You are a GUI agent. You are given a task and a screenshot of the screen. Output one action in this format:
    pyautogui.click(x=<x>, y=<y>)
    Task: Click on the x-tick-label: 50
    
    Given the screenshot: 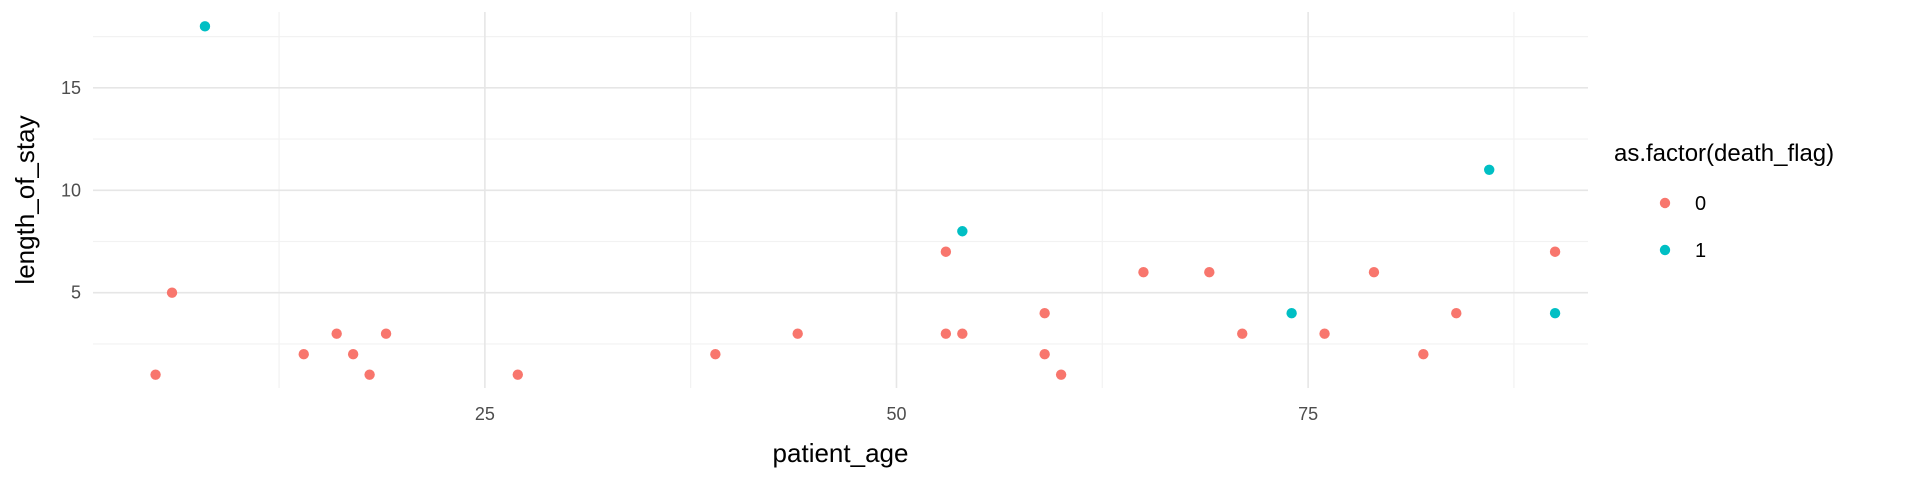 What is the action you would take?
    pyautogui.click(x=896, y=414)
    